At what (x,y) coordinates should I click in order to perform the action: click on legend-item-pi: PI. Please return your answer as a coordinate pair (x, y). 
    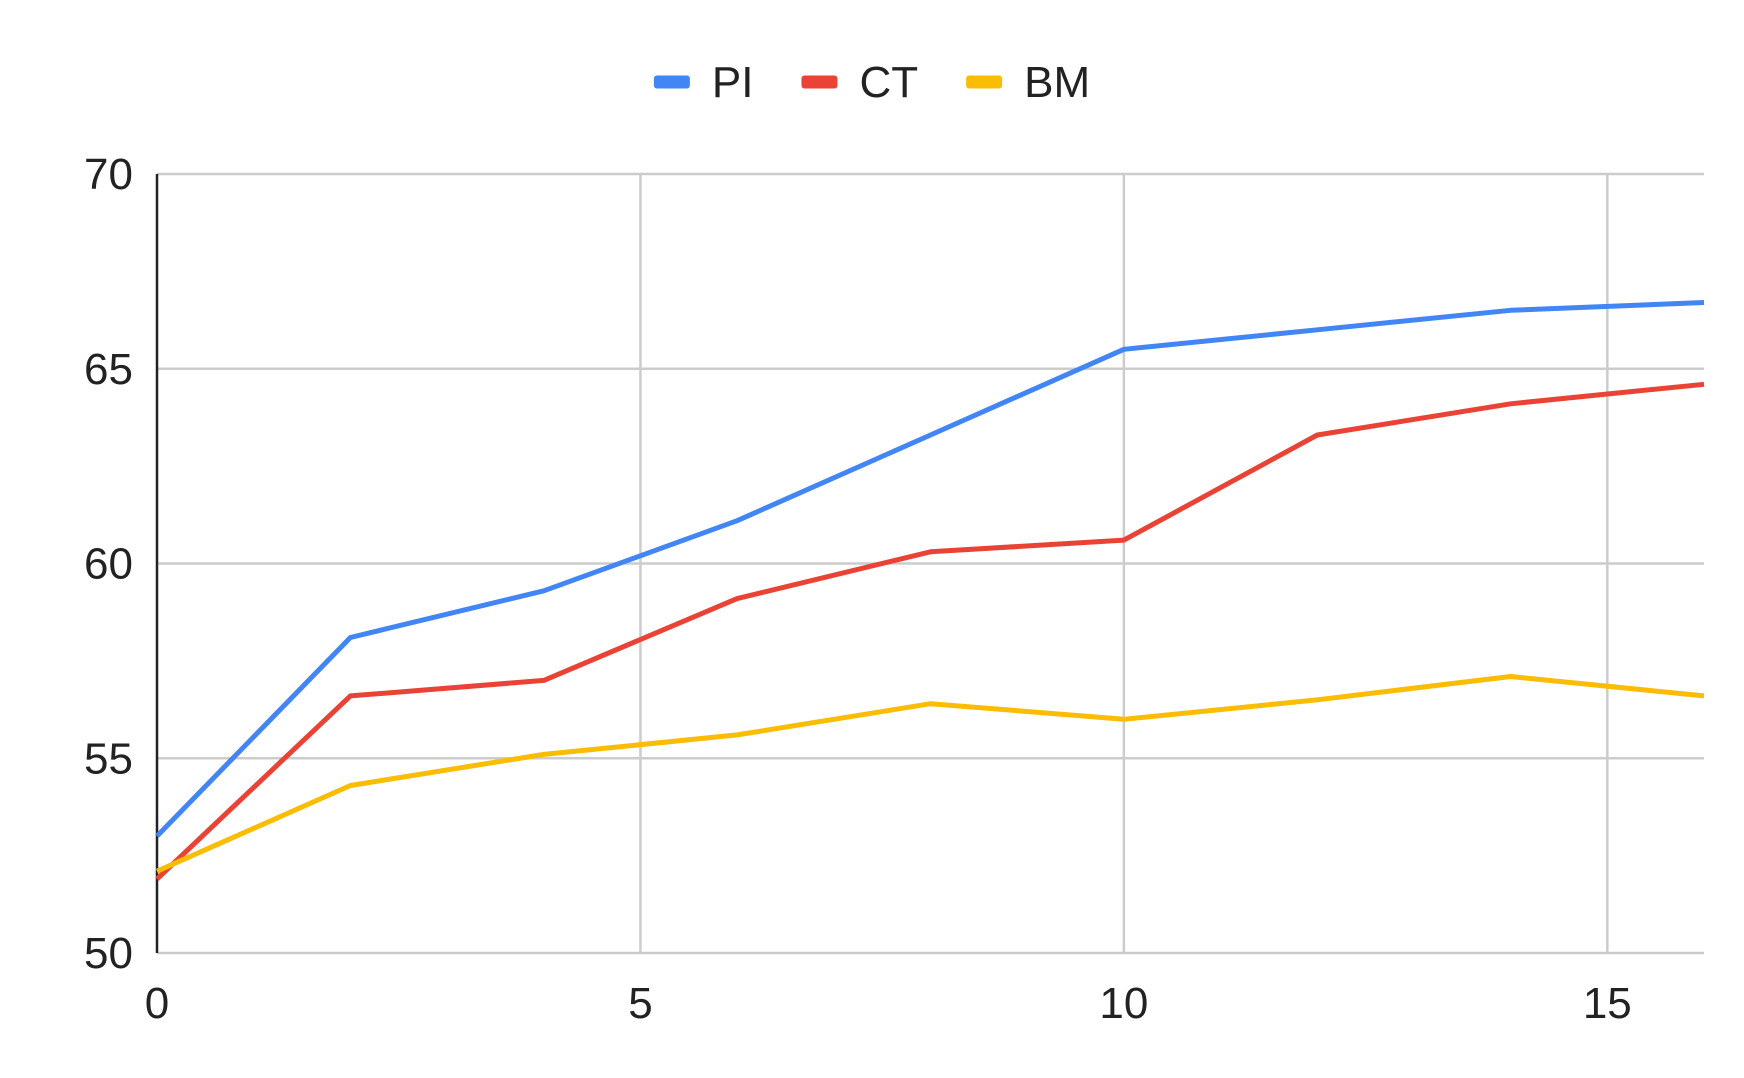
    Looking at the image, I should click on (703, 82).